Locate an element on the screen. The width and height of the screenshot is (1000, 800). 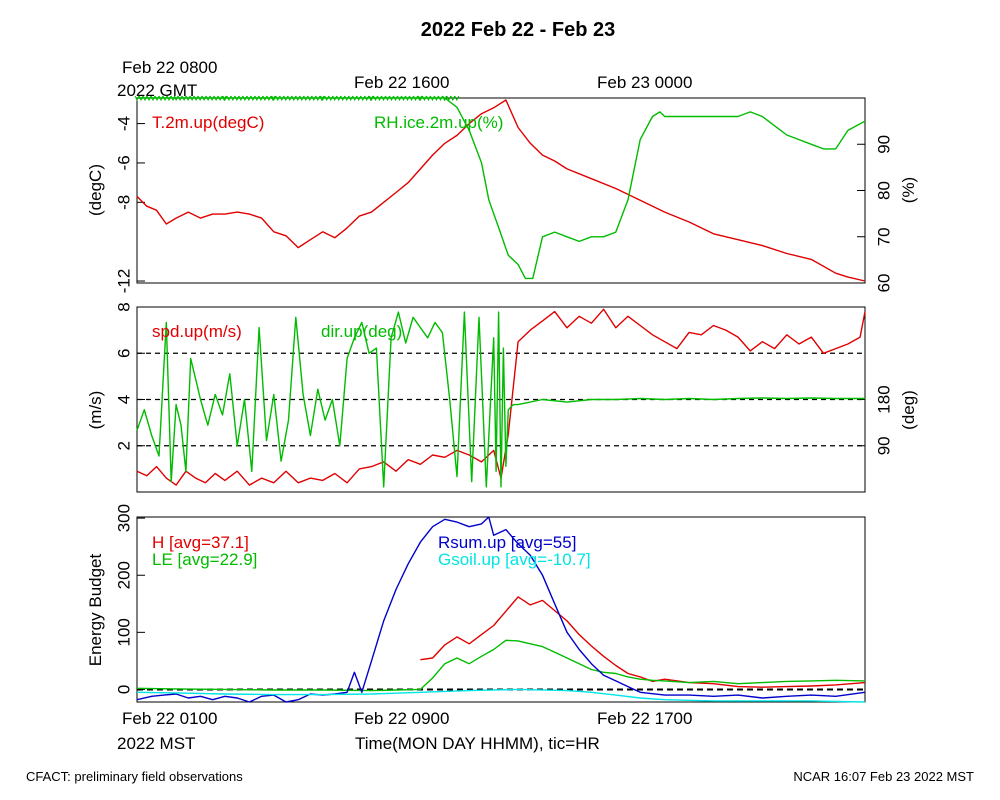
top-time-tick-2: Feb 23 0000 is located at coordinates (644, 82).